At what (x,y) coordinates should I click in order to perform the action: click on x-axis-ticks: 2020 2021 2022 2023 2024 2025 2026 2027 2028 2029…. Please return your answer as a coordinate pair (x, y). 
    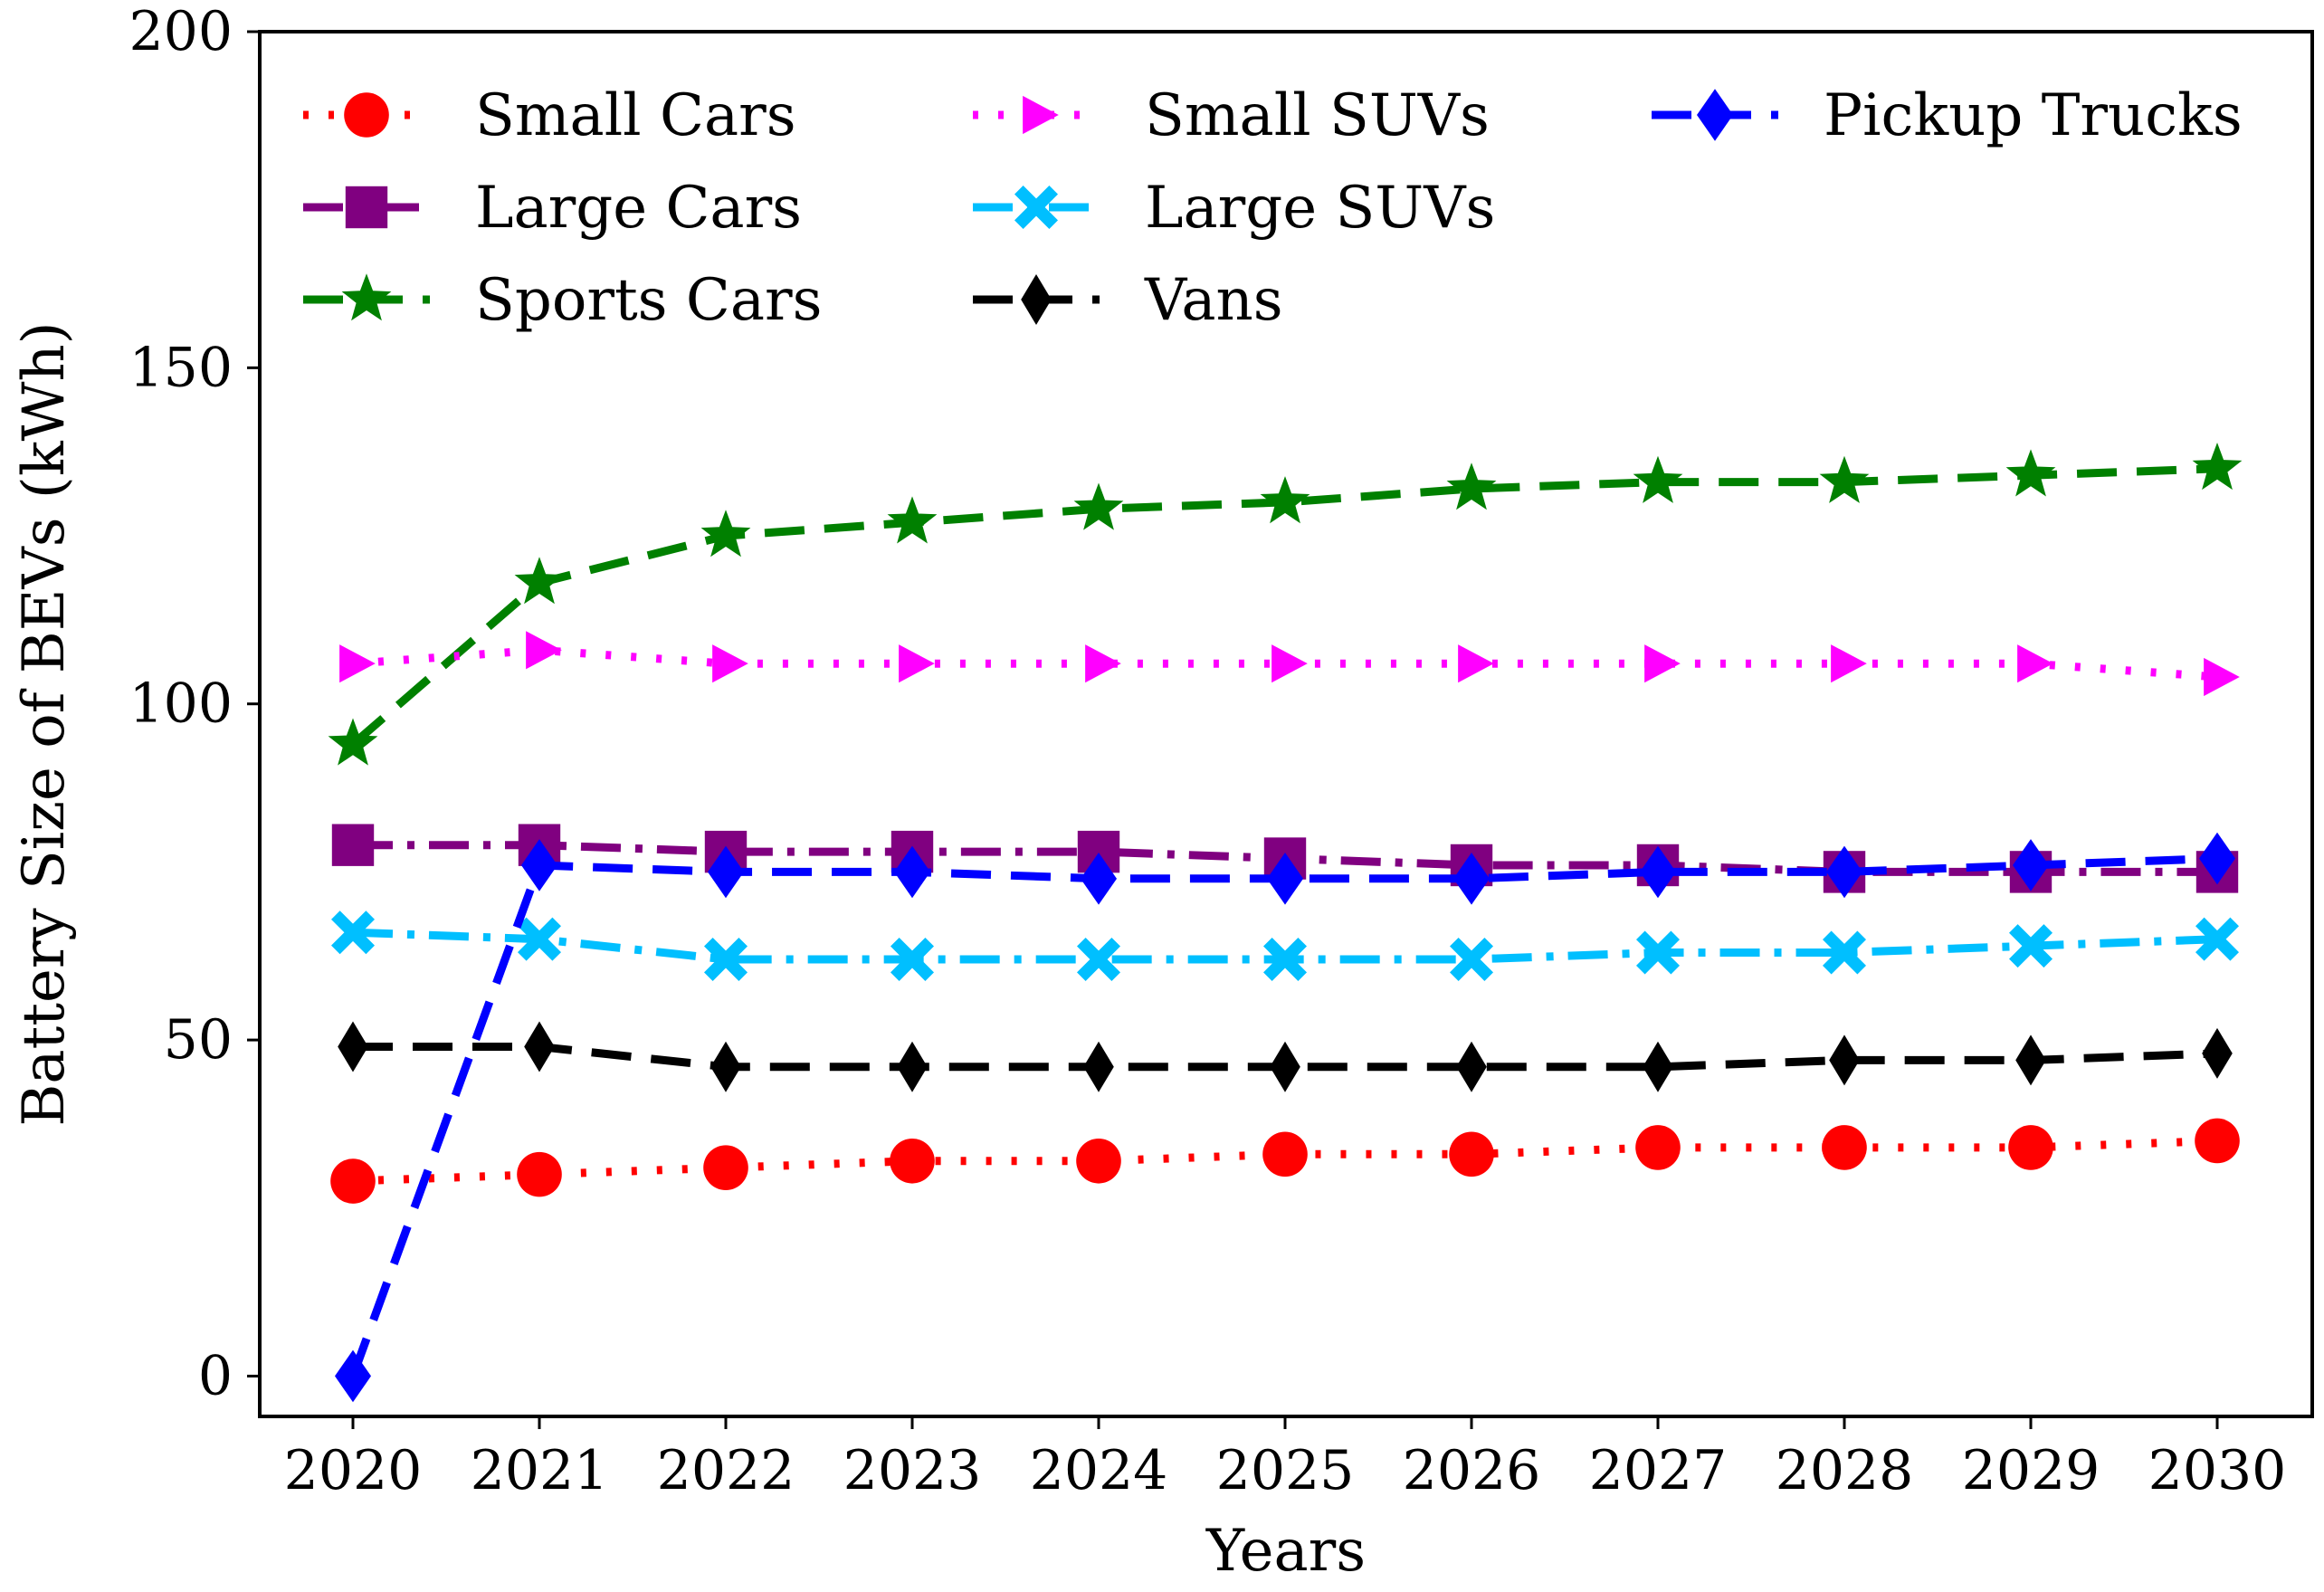
    Looking at the image, I should click on (1285, 1459).